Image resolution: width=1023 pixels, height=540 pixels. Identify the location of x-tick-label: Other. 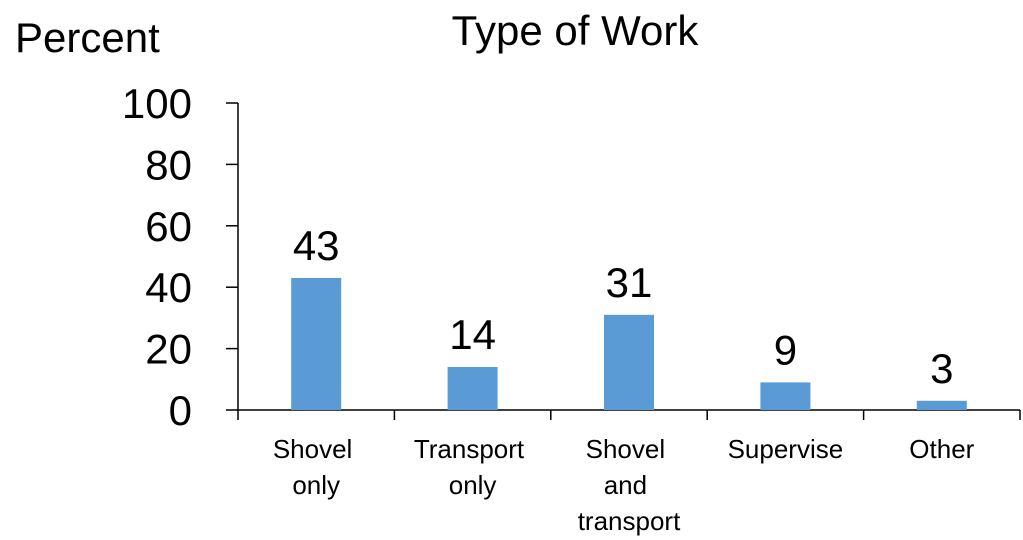
(941, 449).